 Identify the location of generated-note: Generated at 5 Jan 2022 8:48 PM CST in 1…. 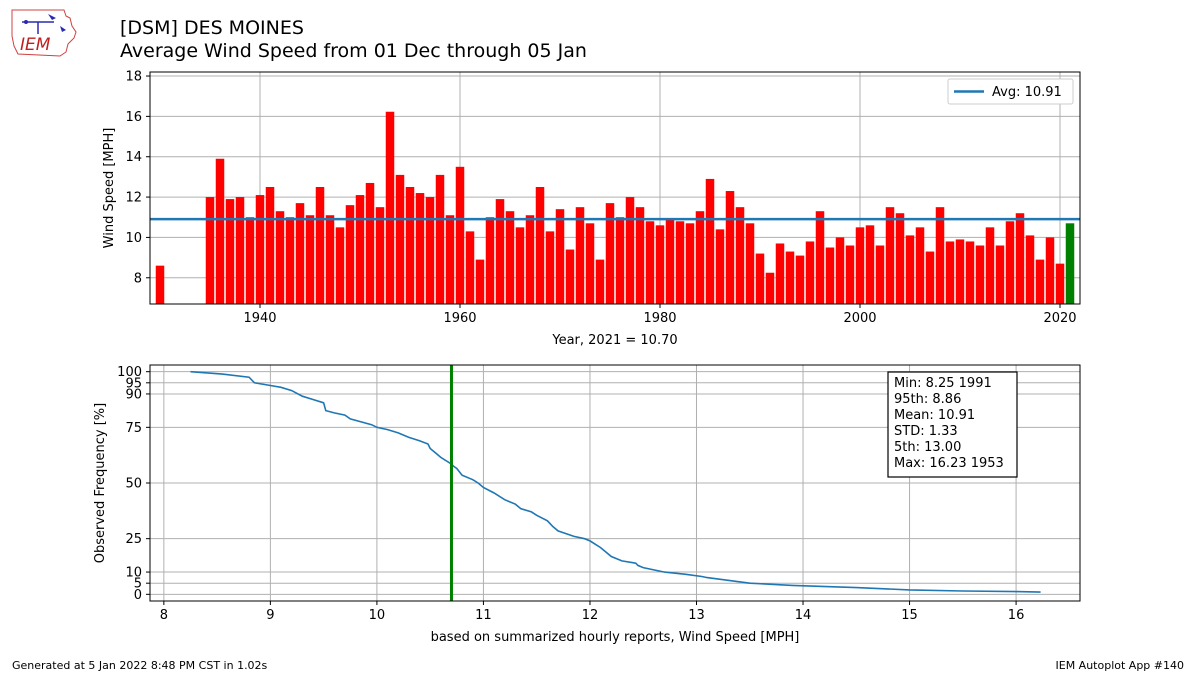
(140, 665).